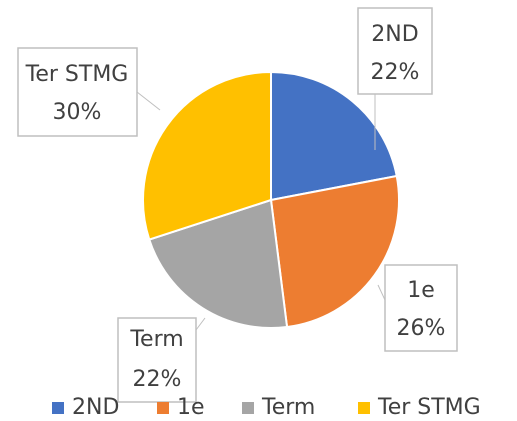 The height and width of the screenshot is (421, 517). Describe the element at coordinates (77, 112) in the screenshot. I see `data-label: 30%` at that location.